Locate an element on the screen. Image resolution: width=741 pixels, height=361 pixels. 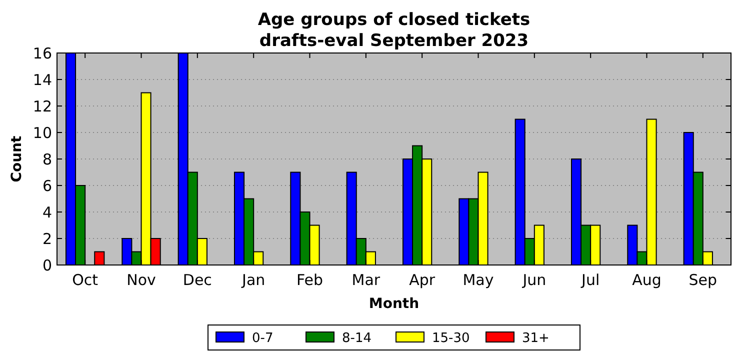
legend-label: 8-14 is located at coordinates (357, 338).